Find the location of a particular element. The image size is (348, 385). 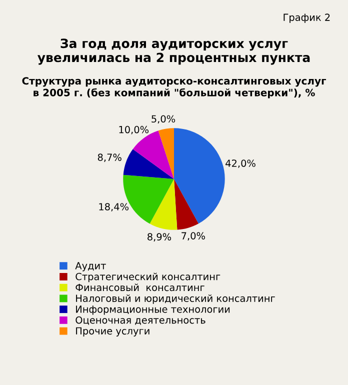

legend-label: Налоговый и юридический консалтинг is located at coordinates (175, 299).